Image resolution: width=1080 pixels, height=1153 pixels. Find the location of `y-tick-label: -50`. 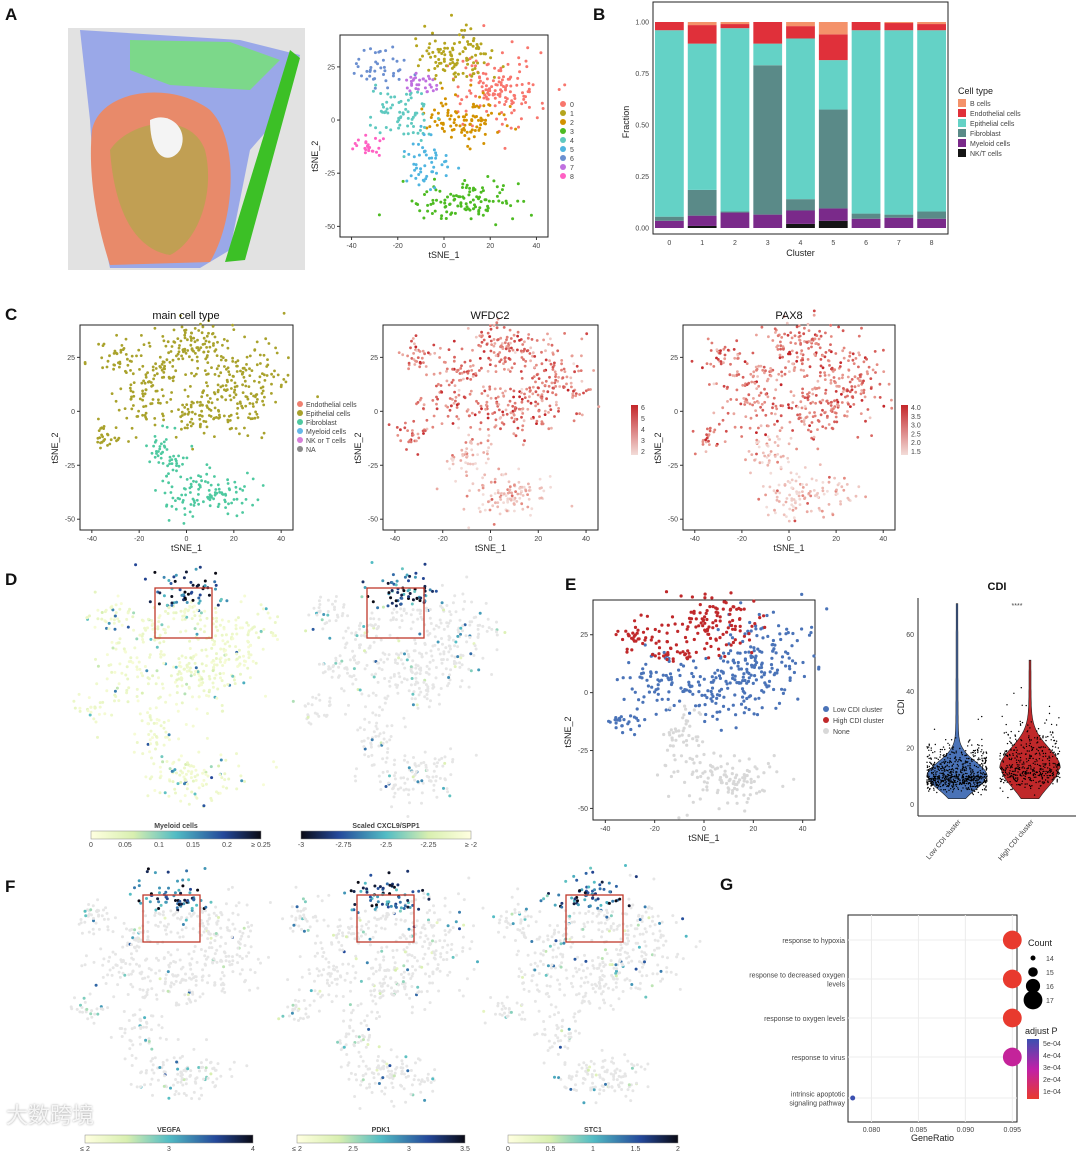

y-tick-label: -50 is located at coordinates (673, 520).